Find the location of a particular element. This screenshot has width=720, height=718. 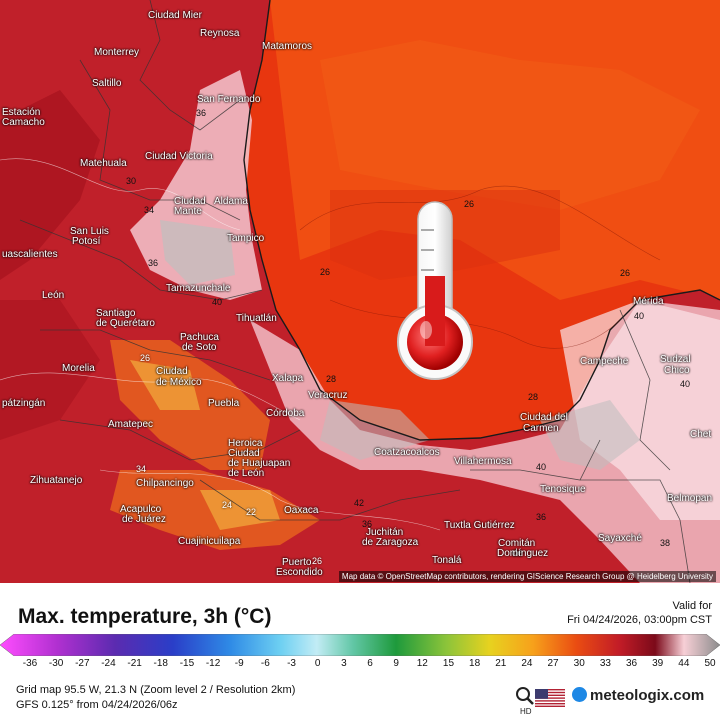

city-label: Monterrey is located at coordinates (117, 52).